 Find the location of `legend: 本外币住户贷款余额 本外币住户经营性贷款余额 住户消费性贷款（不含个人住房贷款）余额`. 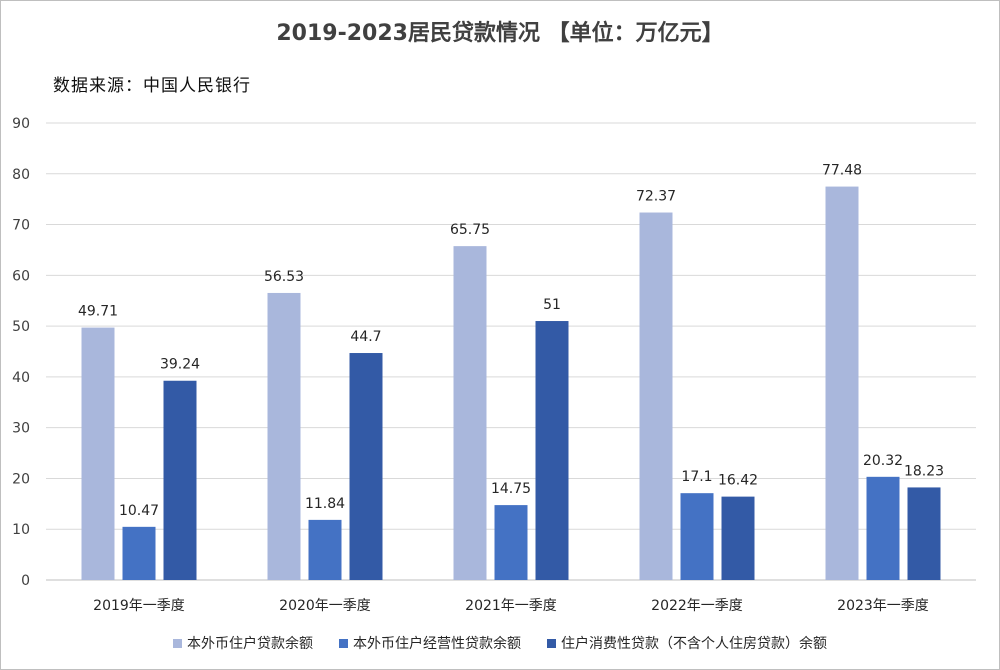

legend: 本外币住户贷款余额 本外币住户经营性贷款余额 住户消费性贷款（不含个人住房贷款）余额 is located at coordinates (500, 643).